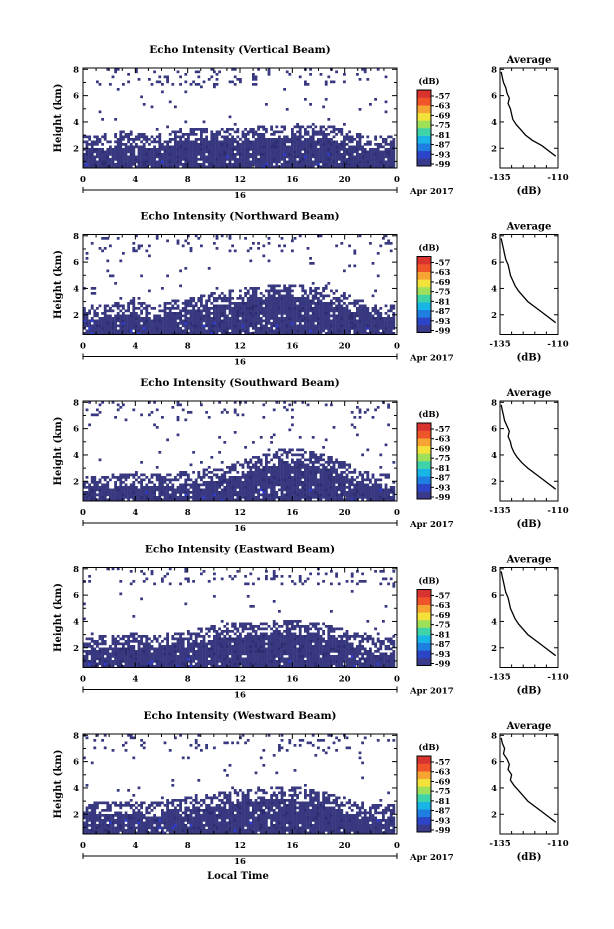 The height and width of the screenshot is (929, 614). What do you see at coordinates (442, 812) in the screenshot?
I see `colorbar-tick-label: -87` at bounding box center [442, 812].